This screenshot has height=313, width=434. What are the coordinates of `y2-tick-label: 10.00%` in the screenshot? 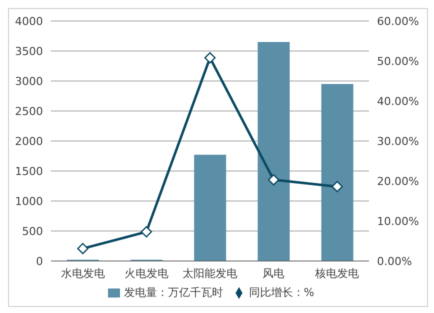 It's located at (398, 221).